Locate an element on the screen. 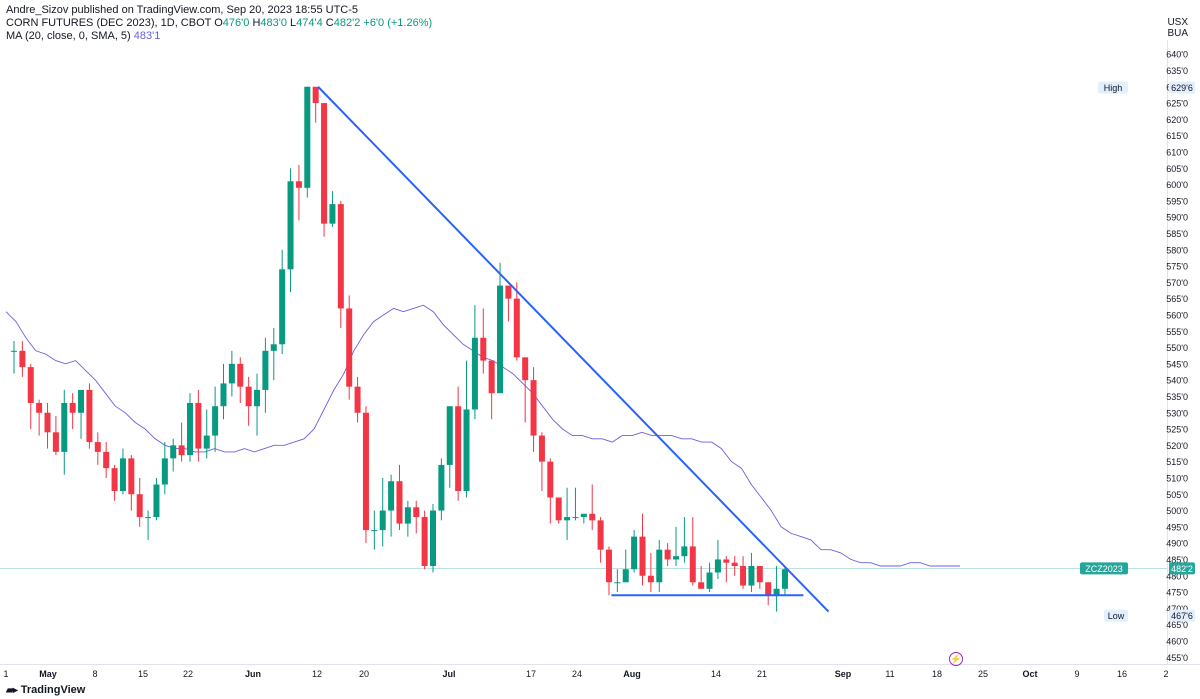  currency-unit: USX BUA is located at coordinates (1177, 28).